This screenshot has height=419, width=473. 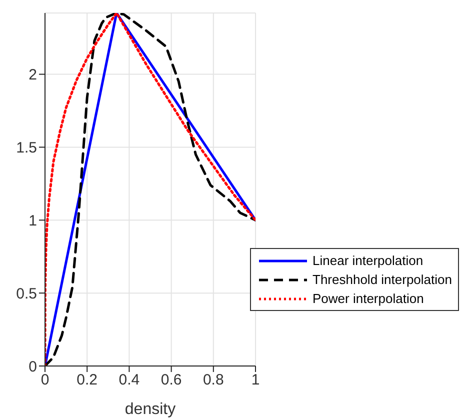 I want to click on x-tick-label: 1, so click(x=255, y=380).